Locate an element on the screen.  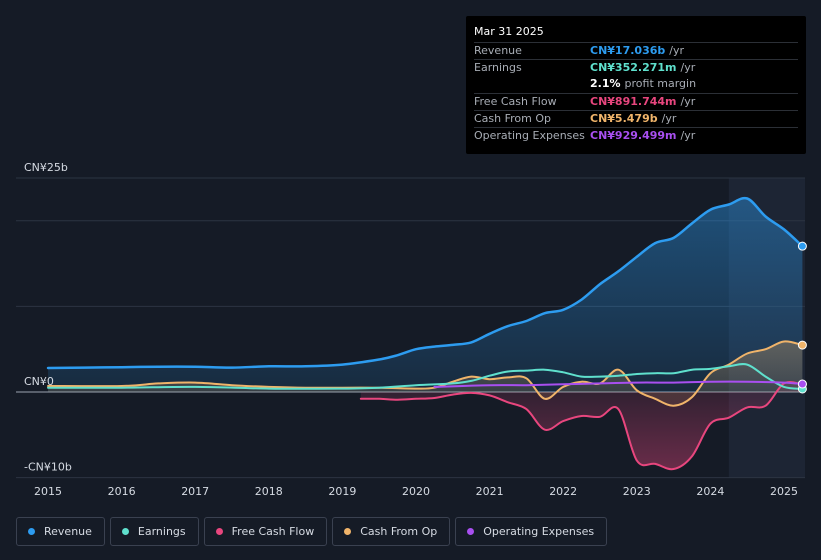
tooltip-row-value: CN¥929.499m is located at coordinates (633, 135).